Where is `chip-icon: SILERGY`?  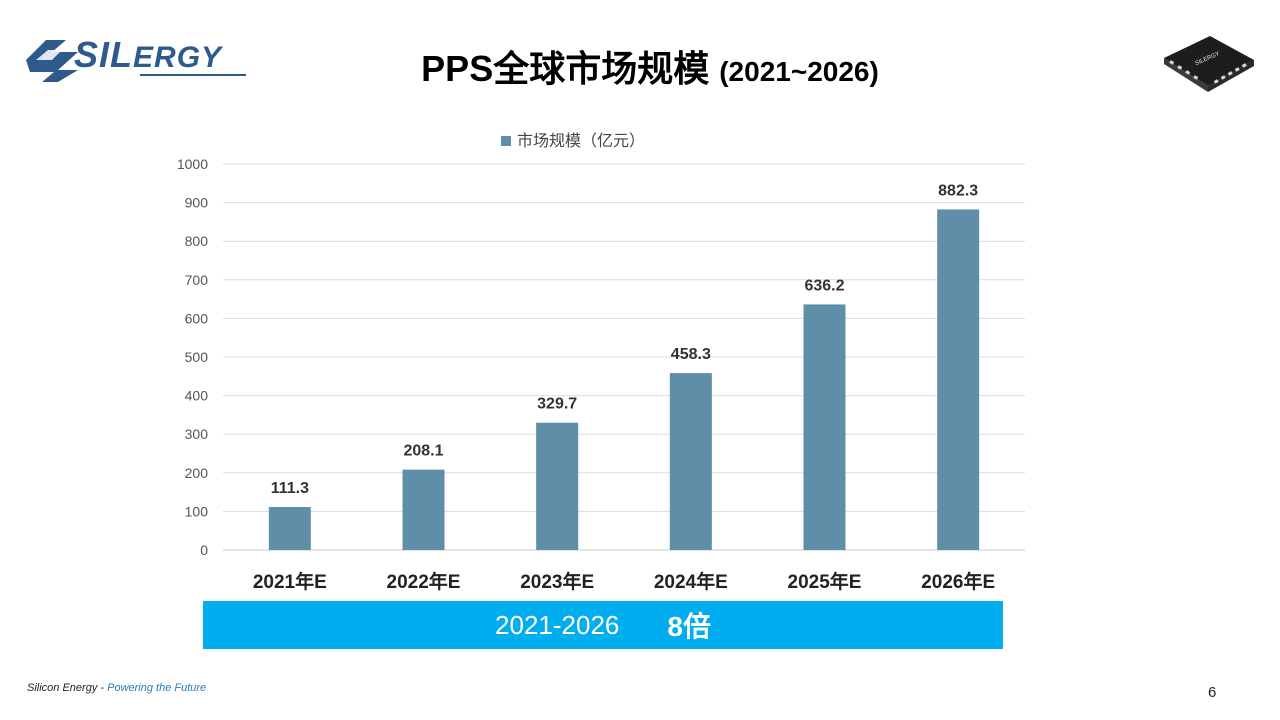 chip-icon: SILERGY is located at coordinates (1209, 64).